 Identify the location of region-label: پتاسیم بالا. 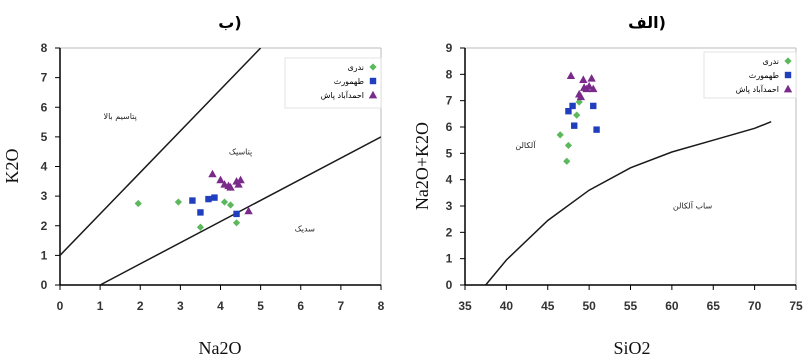
(120, 116).